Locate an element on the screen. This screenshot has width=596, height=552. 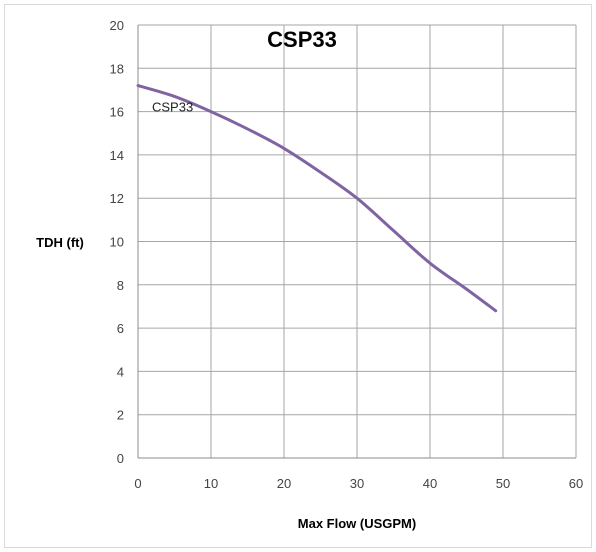
y-tick-label: 8 is located at coordinates (120, 285).